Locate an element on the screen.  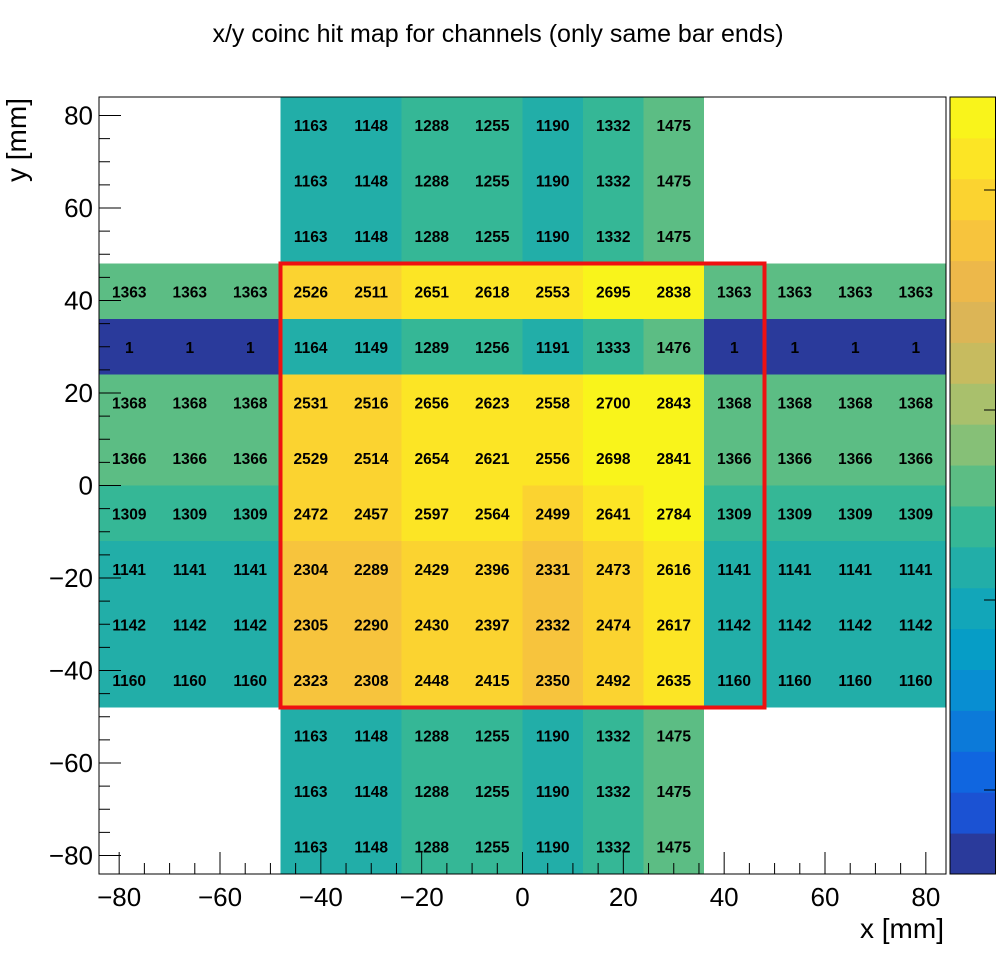
cell-value-label: 2332 is located at coordinates (553, 625).